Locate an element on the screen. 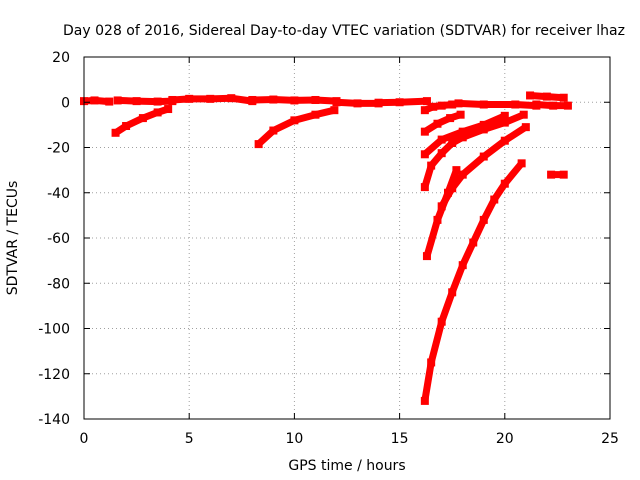 The width and height of the screenshot is (640, 480). series-s9 is located at coordinates (438, 107).